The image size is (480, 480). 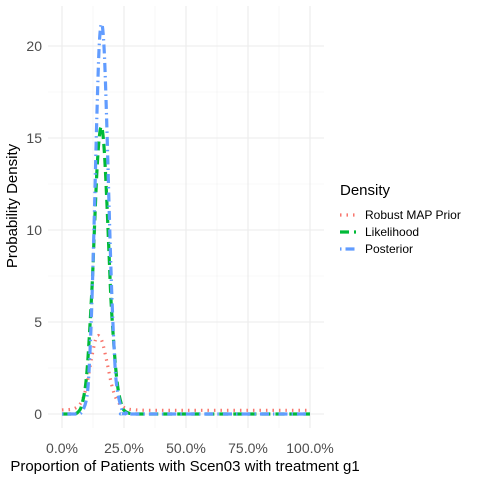 I want to click on x-tick-label-2: 50.0%, so click(x=186, y=448).